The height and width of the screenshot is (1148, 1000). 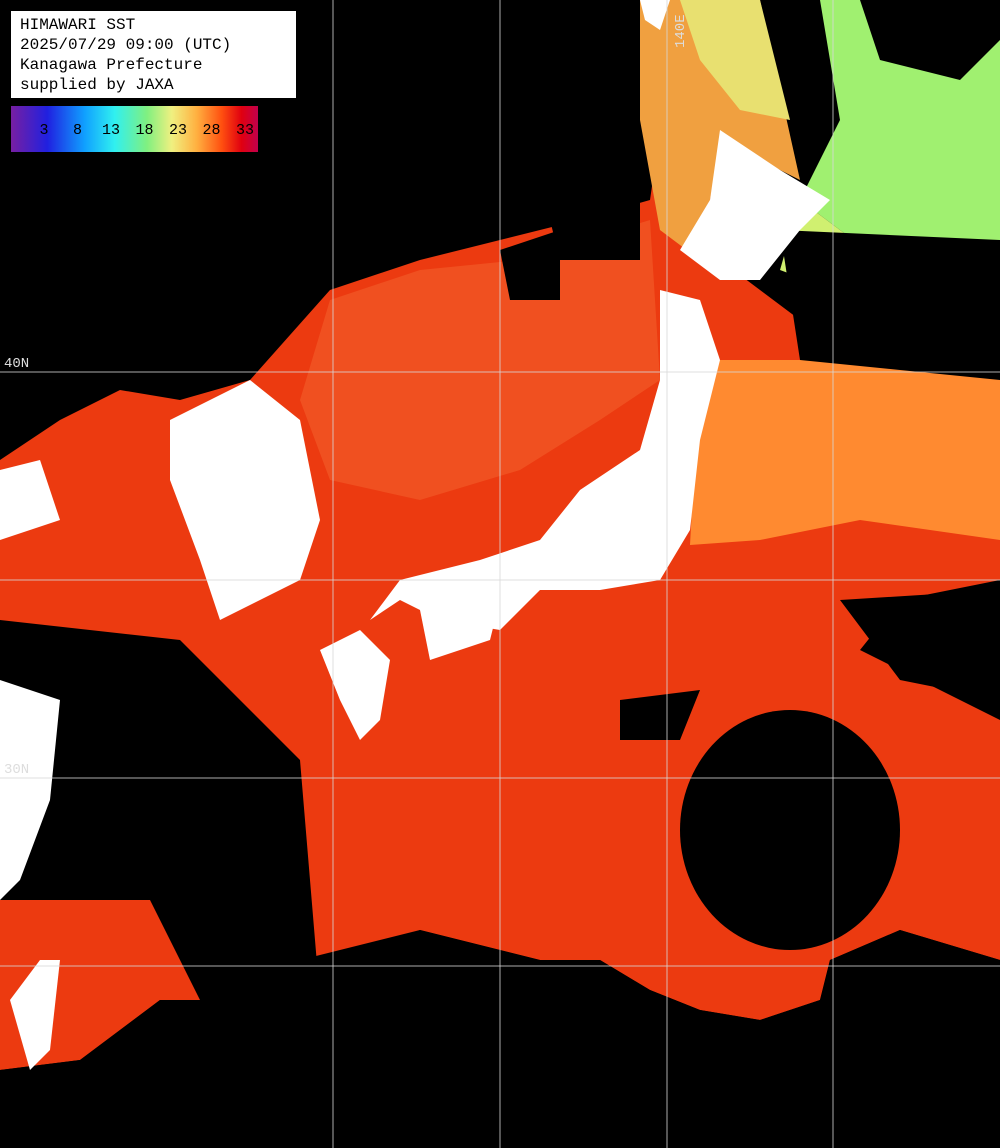 I want to click on colorbar-tick-label: 33, so click(x=245, y=130).